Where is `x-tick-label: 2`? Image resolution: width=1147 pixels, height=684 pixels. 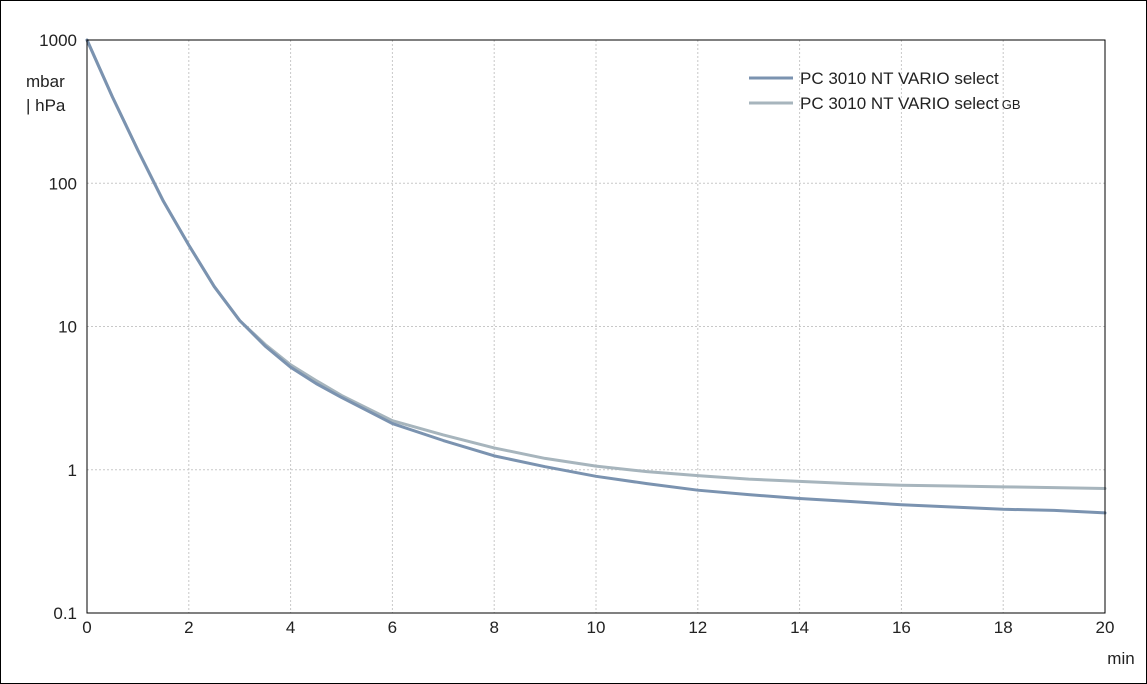 x-tick-label: 2 is located at coordinates (188, 627).